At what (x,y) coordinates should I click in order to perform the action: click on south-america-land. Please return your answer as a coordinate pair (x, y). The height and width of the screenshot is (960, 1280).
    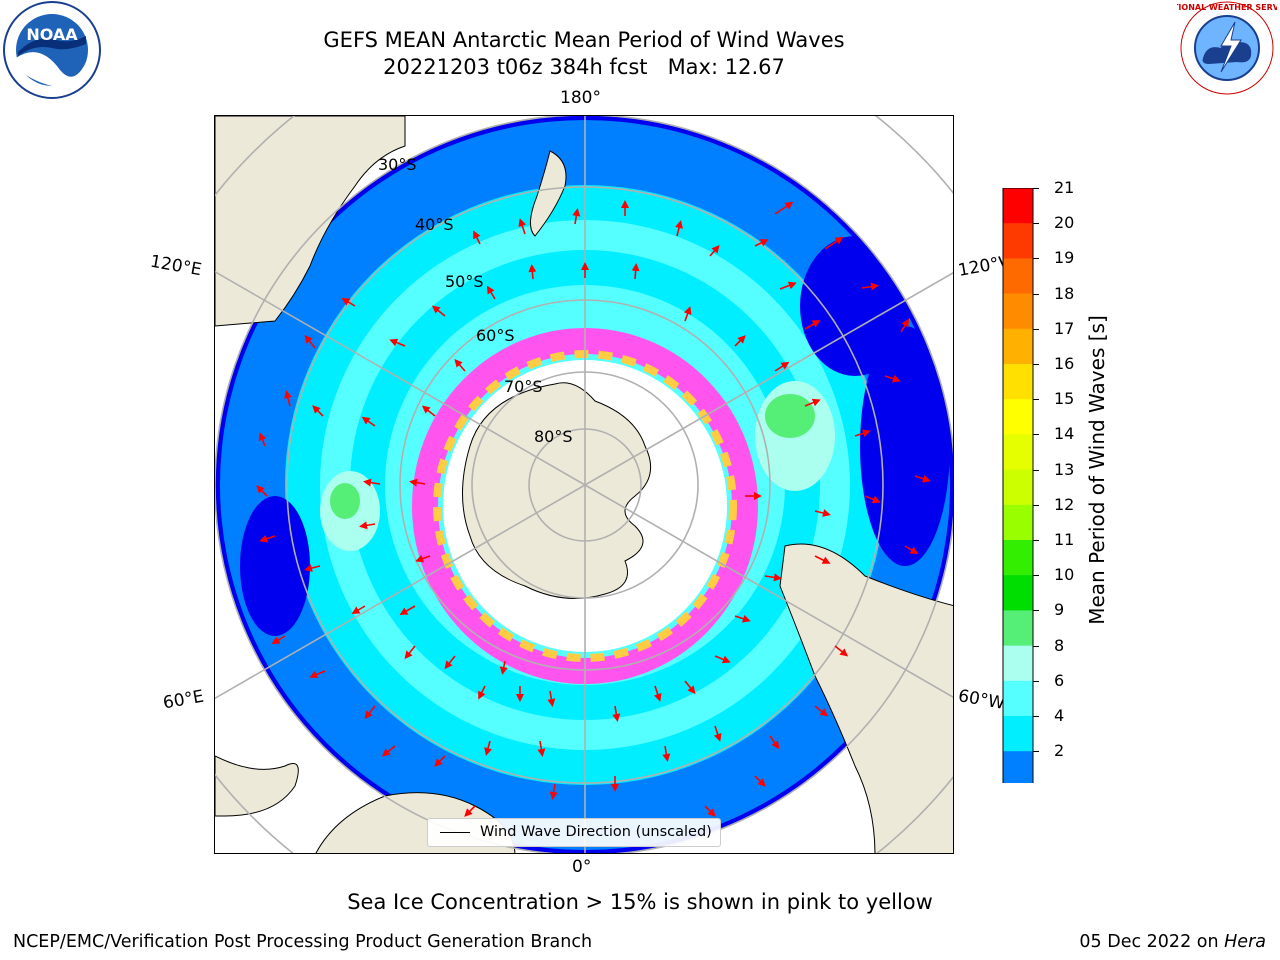
    Looking at the image, I should click on (866, 698).